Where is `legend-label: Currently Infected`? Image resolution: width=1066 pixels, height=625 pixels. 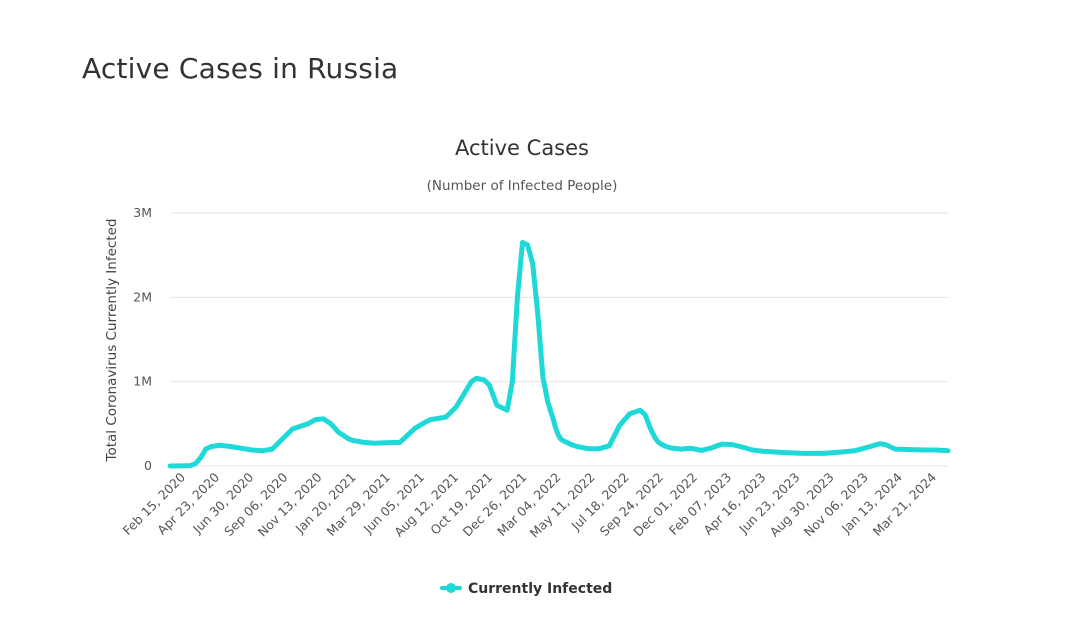
legend-label: Currently Infected is located at coordinates (540, 589).